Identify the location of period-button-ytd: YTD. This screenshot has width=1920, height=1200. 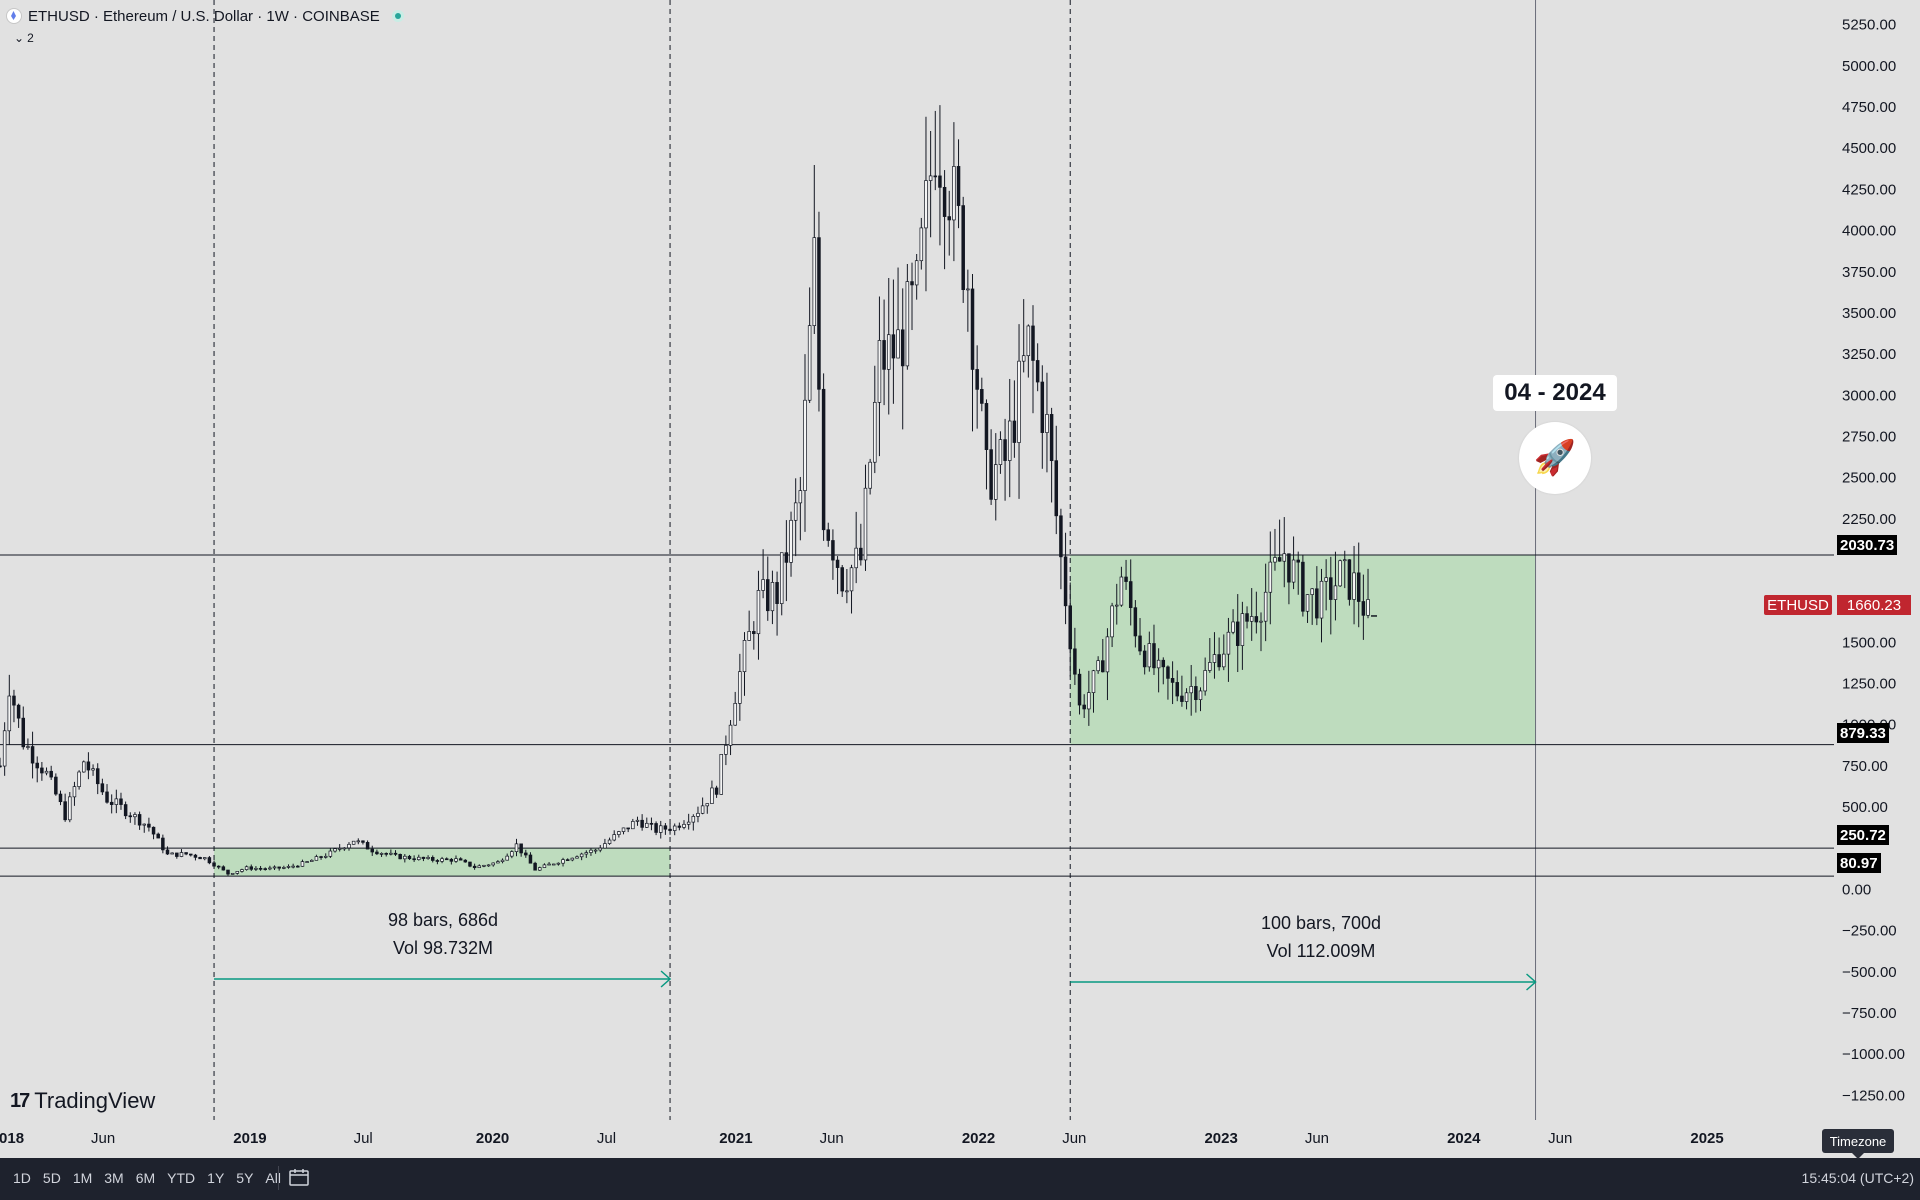
(181, 1178).